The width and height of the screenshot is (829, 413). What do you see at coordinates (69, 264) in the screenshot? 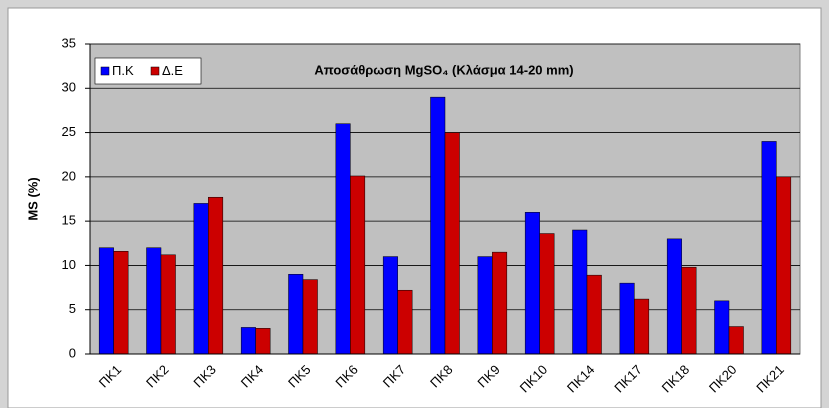
I see `y-tick-label: 10` at bounding box center [69, 264].